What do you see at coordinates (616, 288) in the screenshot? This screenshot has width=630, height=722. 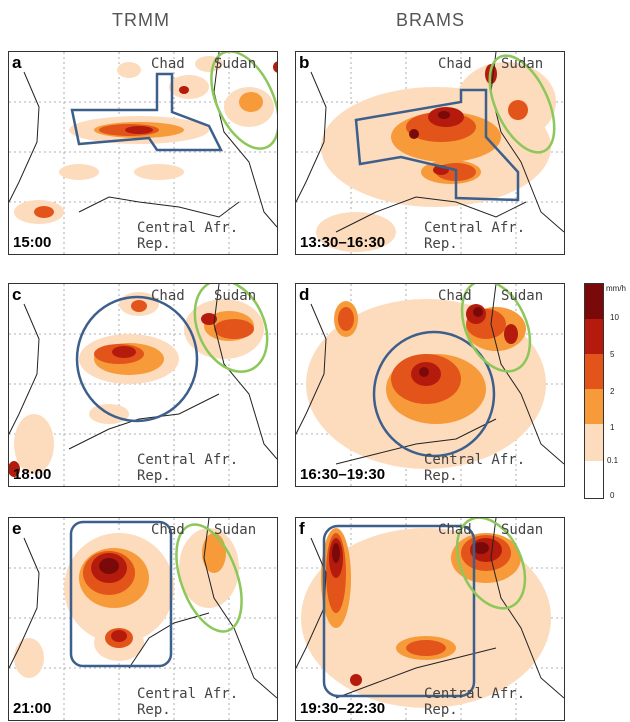 I see `colorbar-unit: mm/h` at bounding box center [616, 288].